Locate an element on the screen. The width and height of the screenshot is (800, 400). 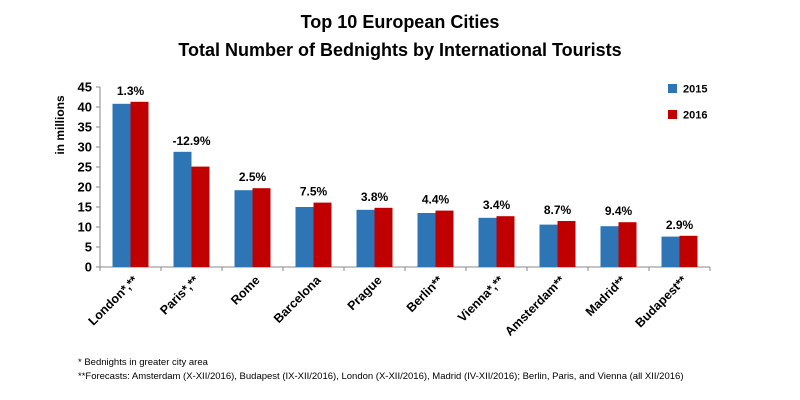
x-tick-label: Paris*,** is located at coordinates (179, 295).